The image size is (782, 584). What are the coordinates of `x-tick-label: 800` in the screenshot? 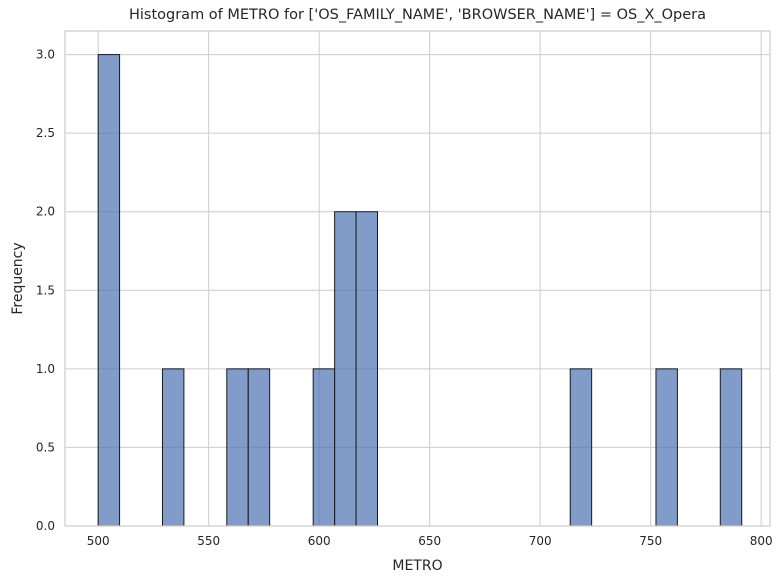 It's located at (761, 541).